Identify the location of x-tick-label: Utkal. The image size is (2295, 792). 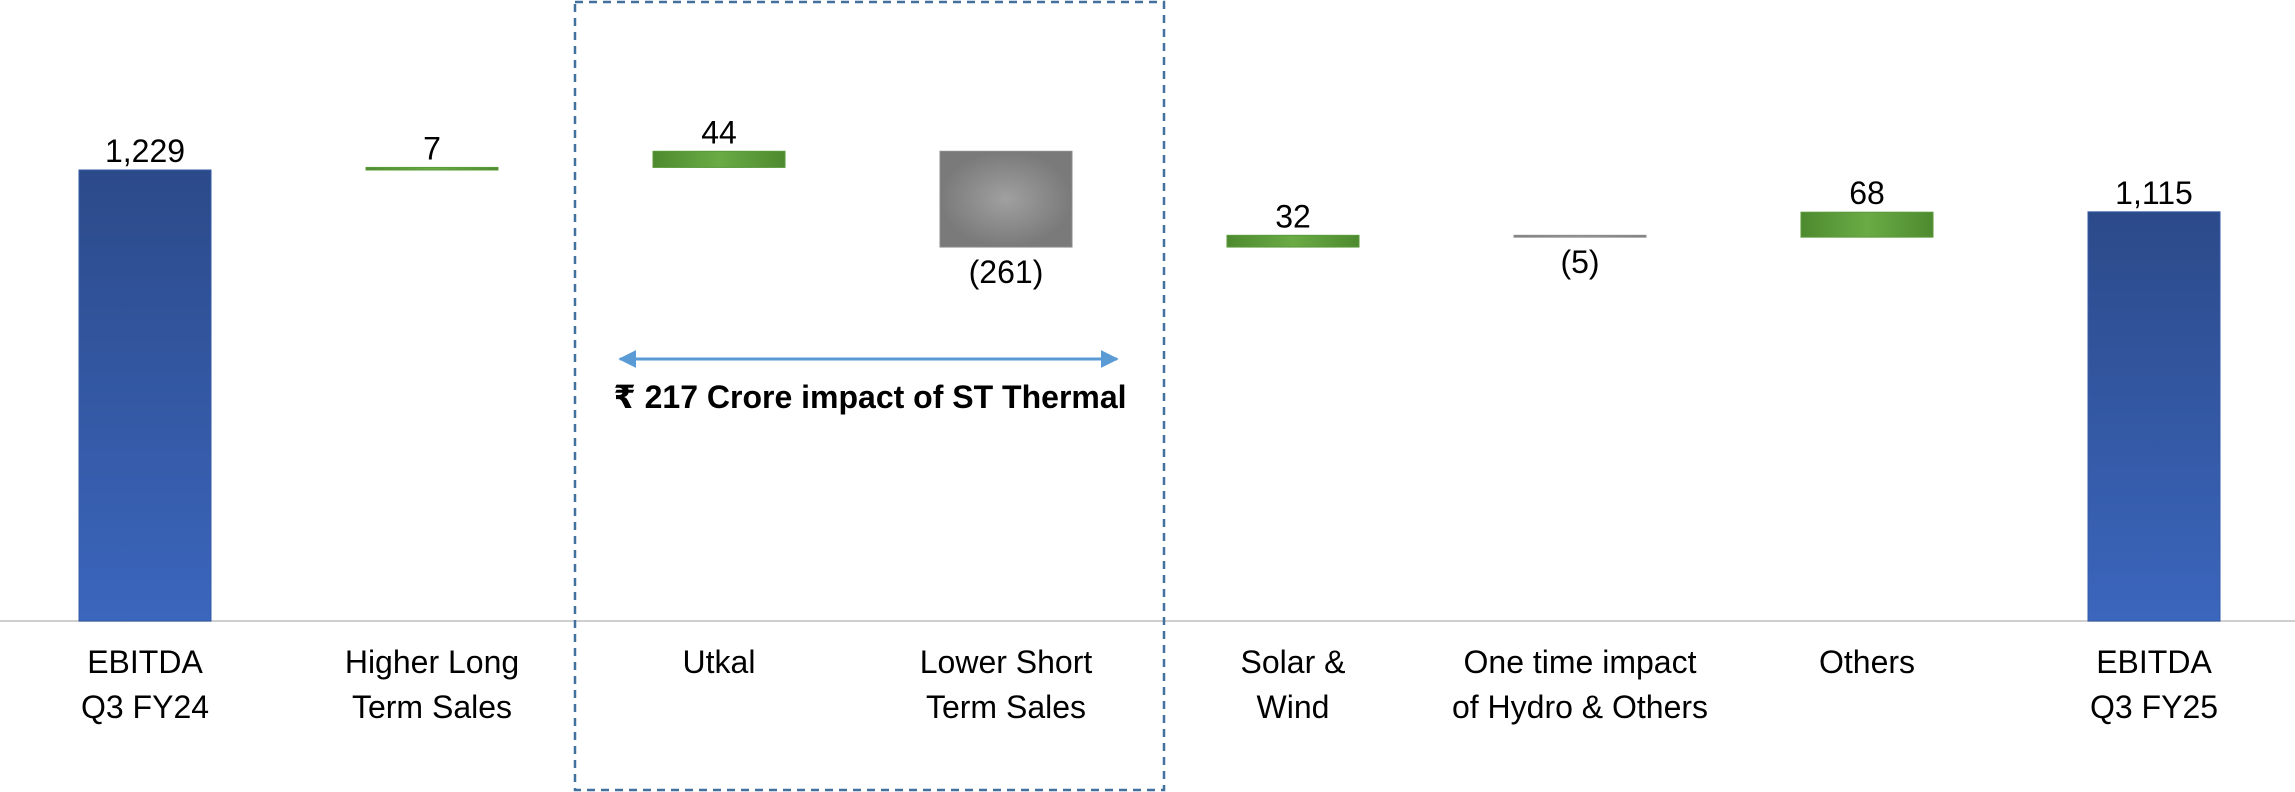
(719, 662).